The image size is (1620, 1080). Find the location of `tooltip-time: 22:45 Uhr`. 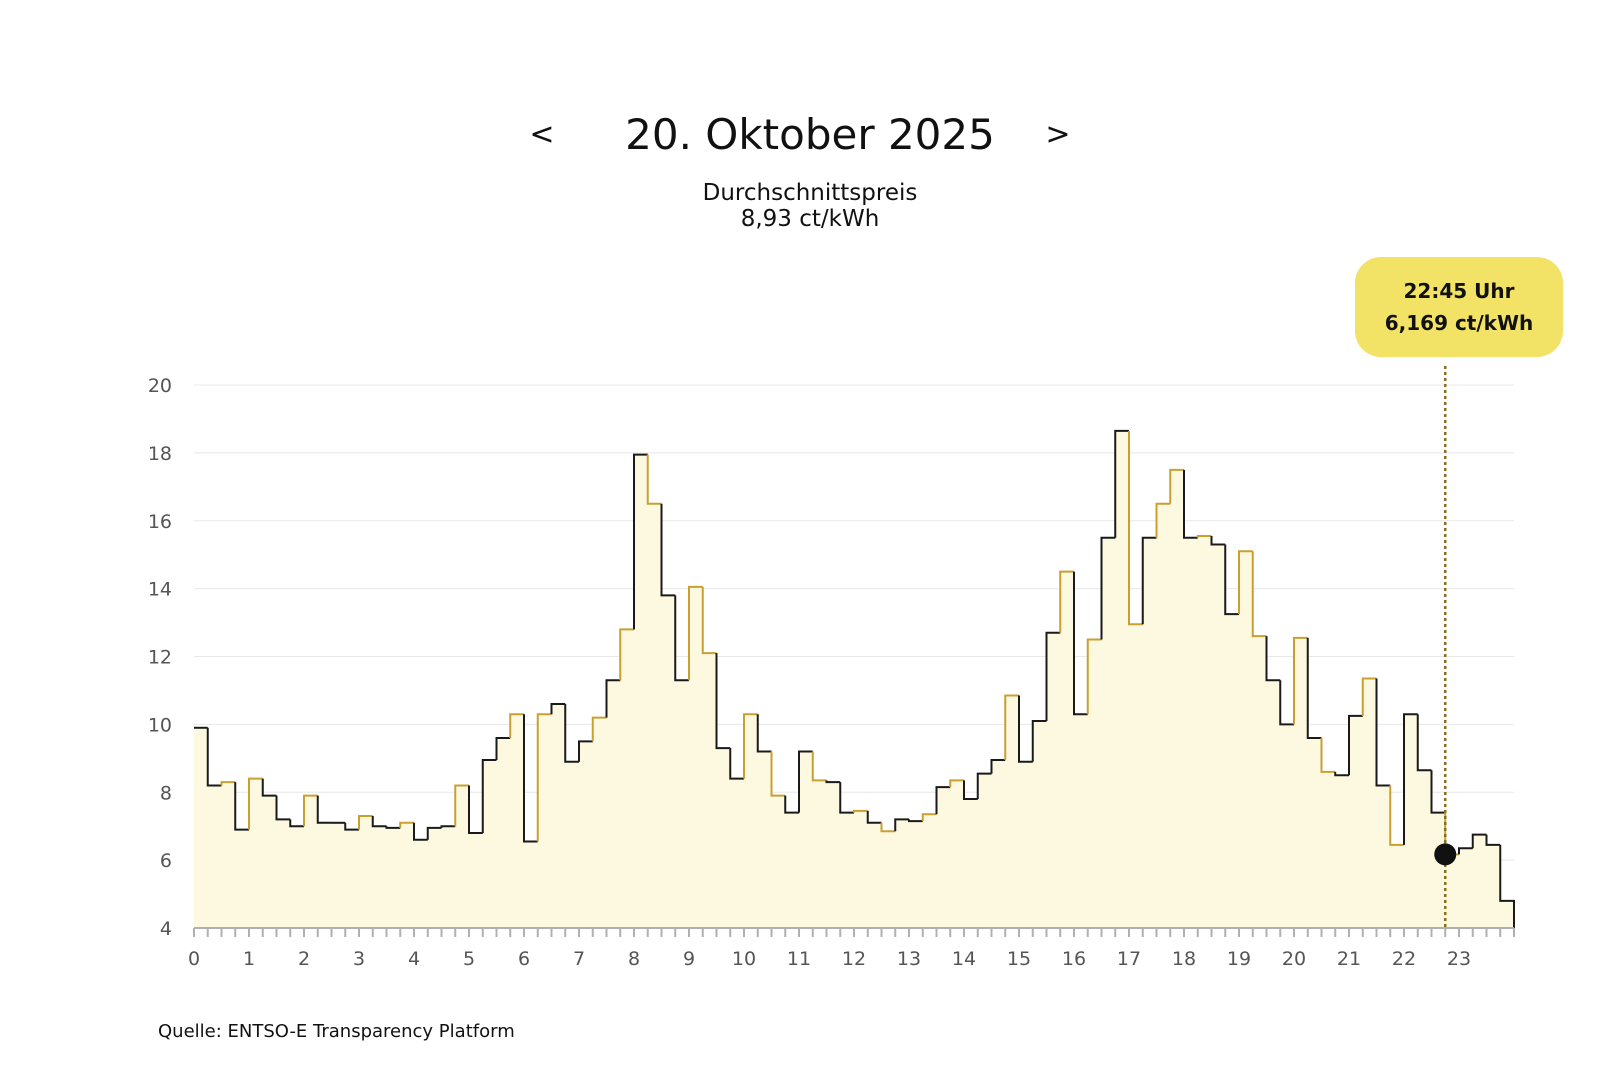

tooltip-time: 22:45 Uhr is located at coordinates (1459, 291).